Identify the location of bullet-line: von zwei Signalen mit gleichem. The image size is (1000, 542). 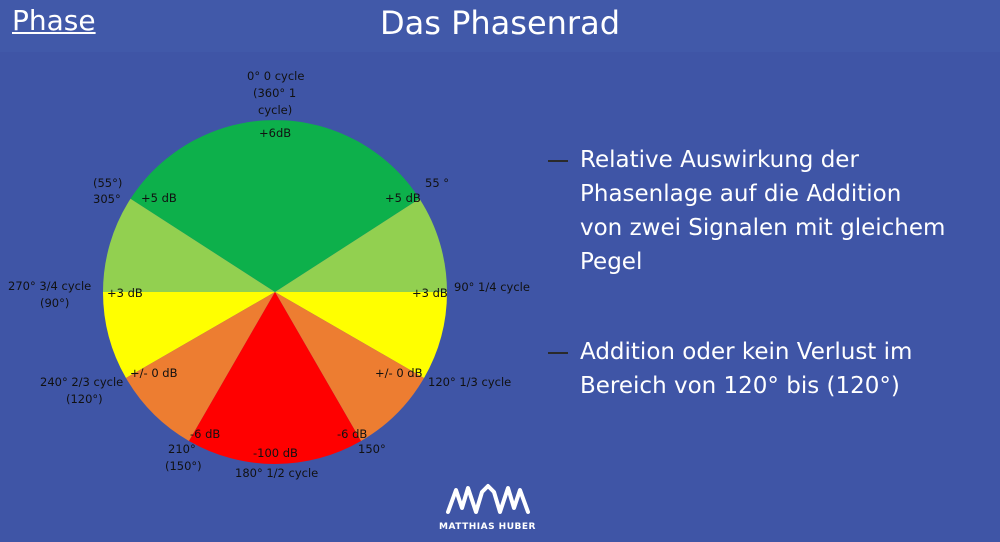
(763, 228).